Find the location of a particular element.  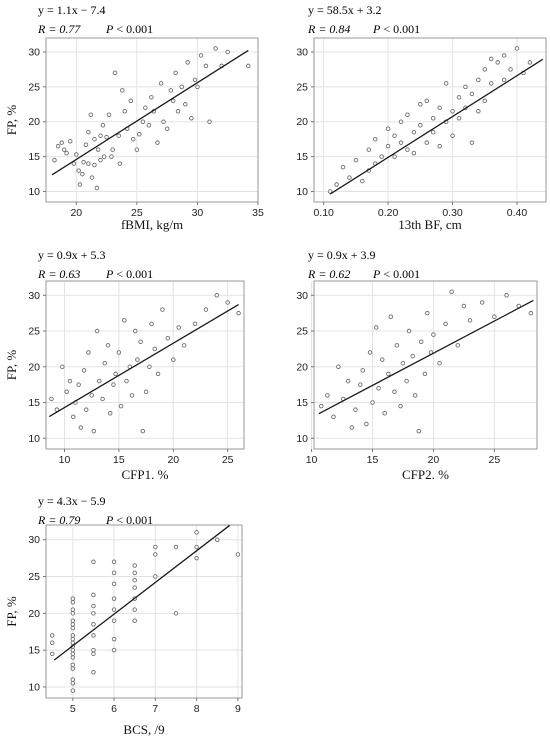

regression-equation: y = 1.1x − 7.4 is located at coordinates (72, 10).